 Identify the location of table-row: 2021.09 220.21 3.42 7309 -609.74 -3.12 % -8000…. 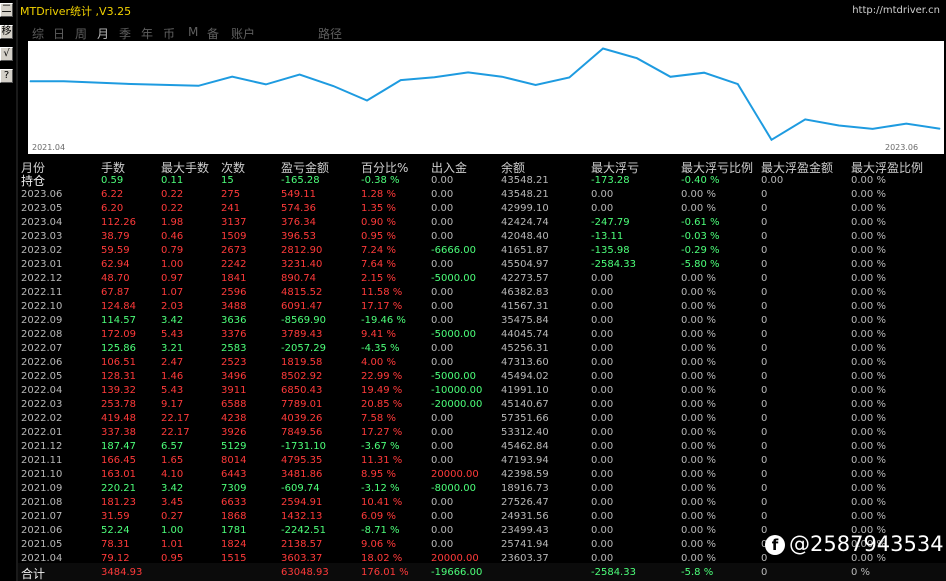
(473, 489).